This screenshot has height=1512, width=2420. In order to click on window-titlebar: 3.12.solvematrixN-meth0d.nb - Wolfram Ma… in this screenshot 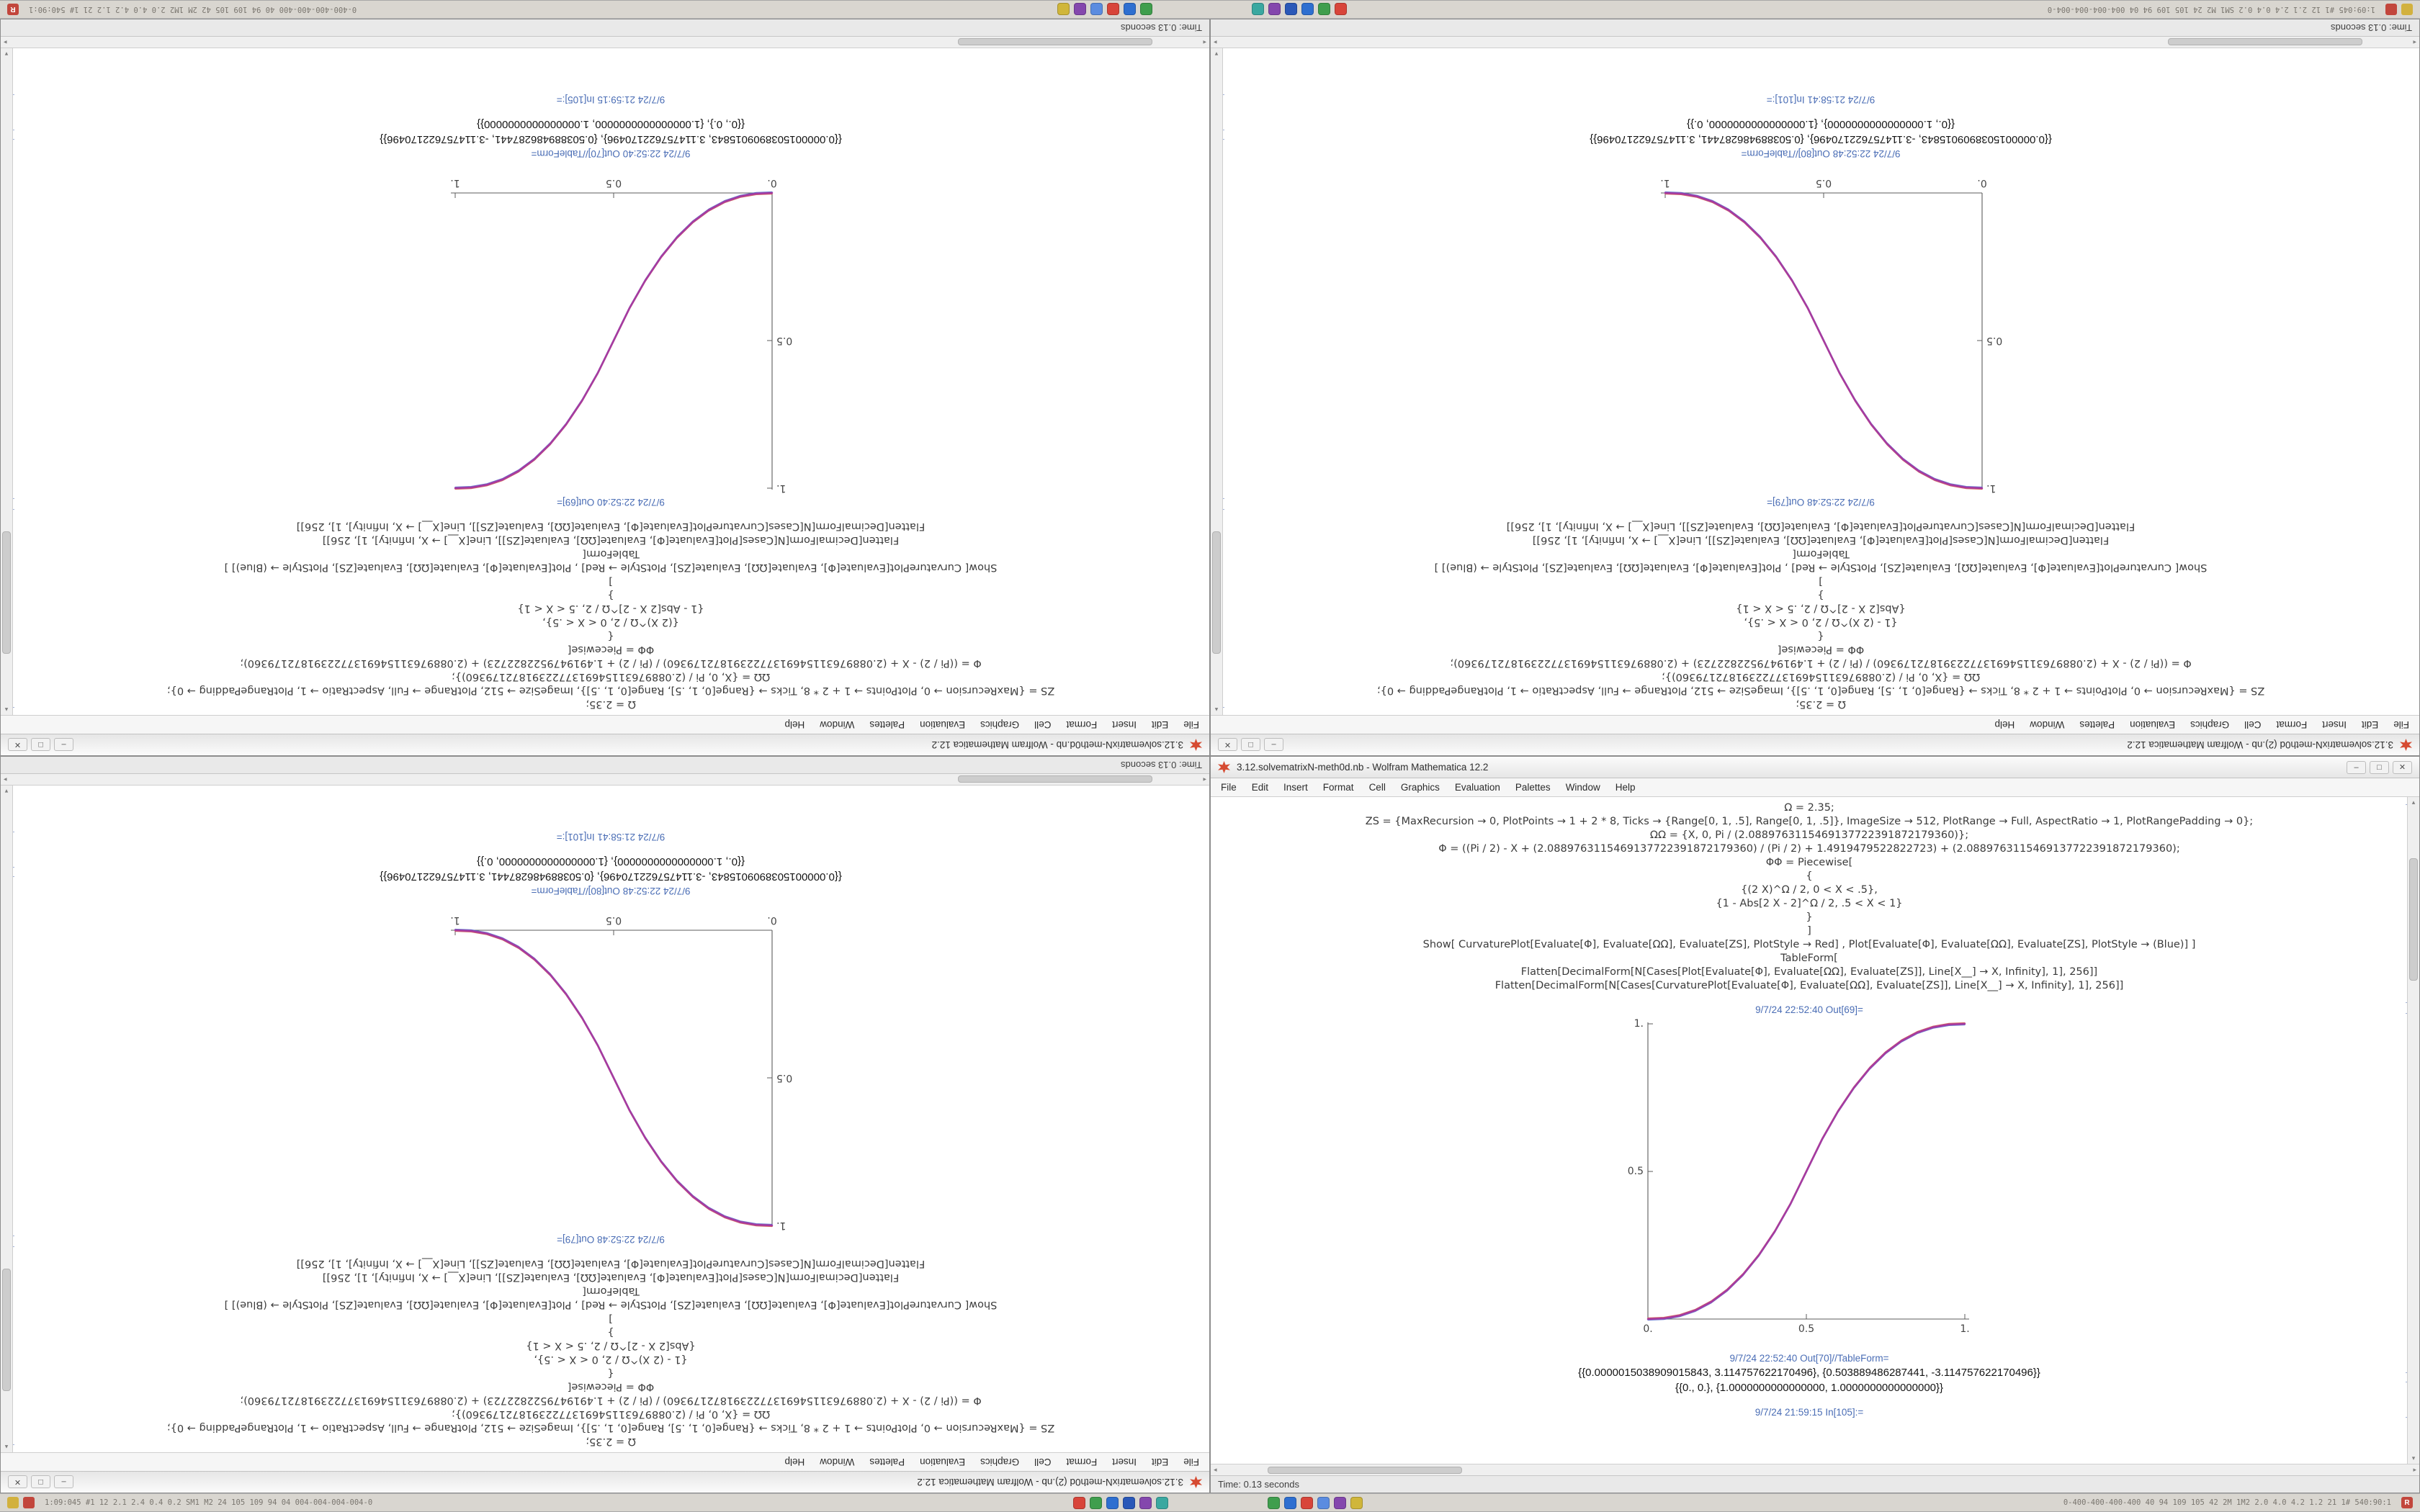, I will do `click(605, 744)`.